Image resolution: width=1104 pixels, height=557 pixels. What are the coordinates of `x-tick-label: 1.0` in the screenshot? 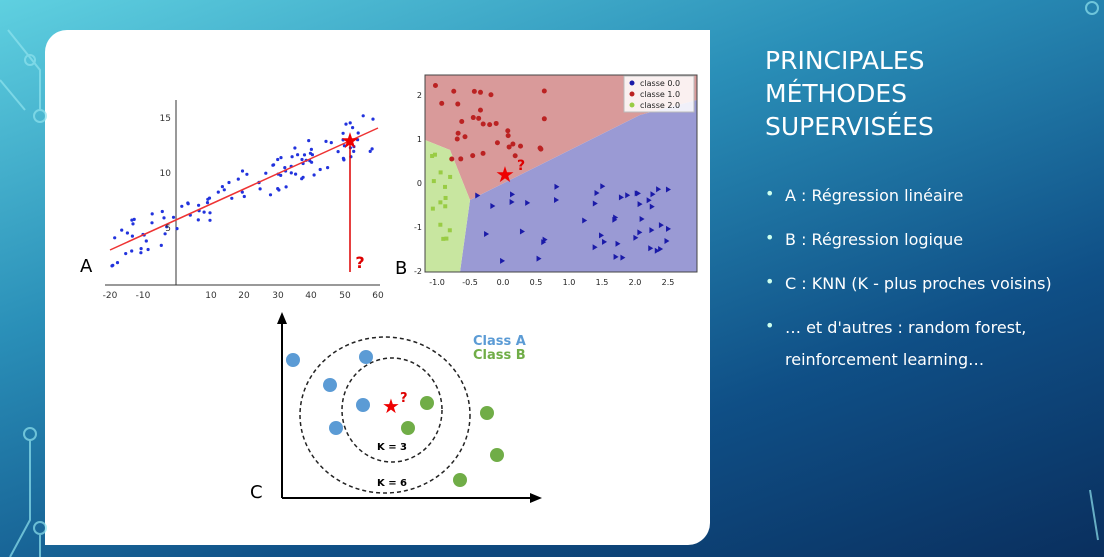 It's located at (569, 282).